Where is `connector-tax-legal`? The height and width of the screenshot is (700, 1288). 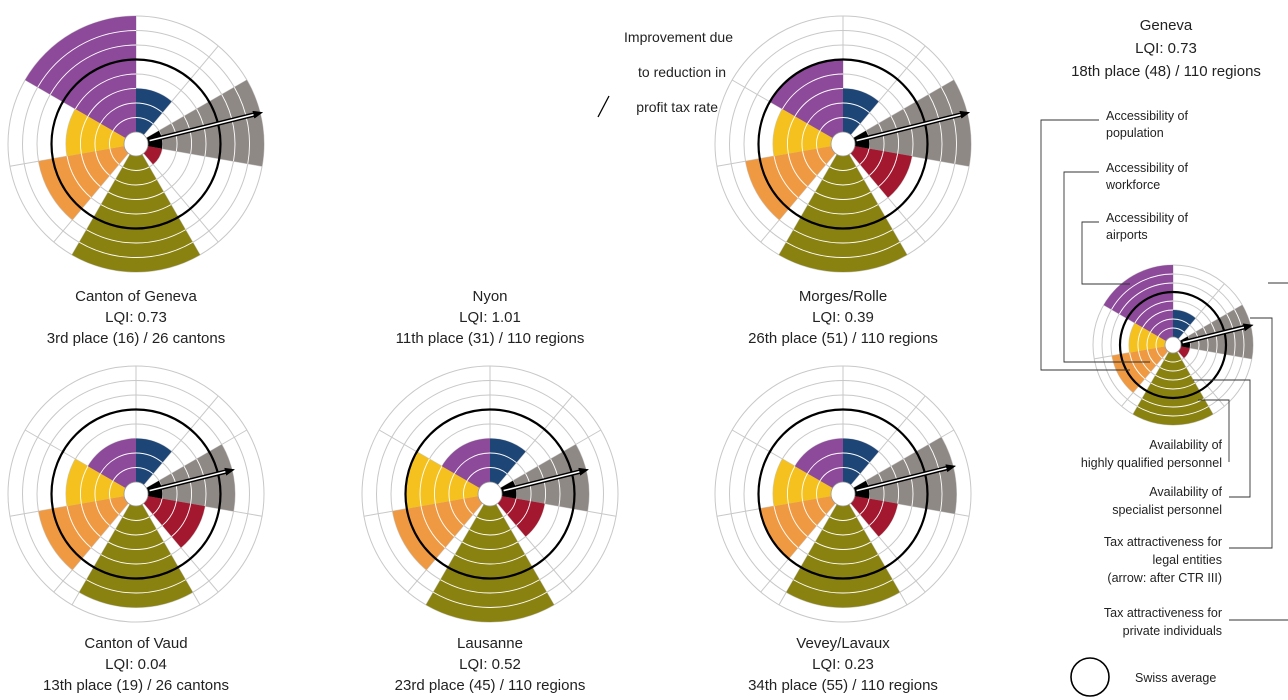
connector-tax-legal is located at coordinates (1251, 433).